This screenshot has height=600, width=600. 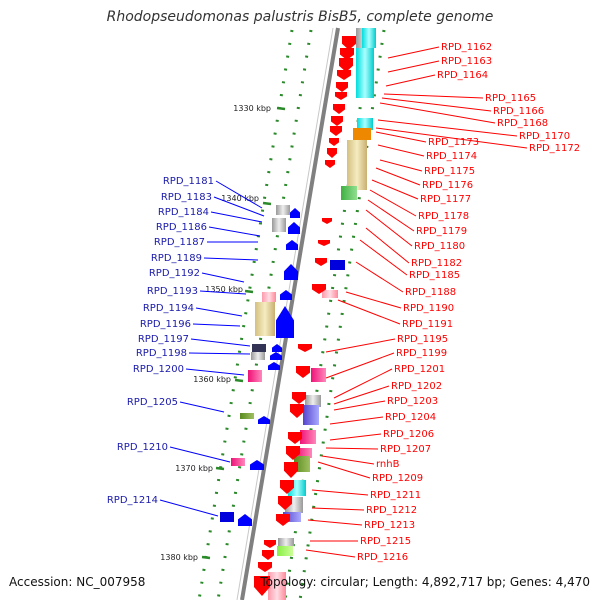 I want to click on gene-label-rpd-1191: RPD_1191, so click(x=427, y=324).